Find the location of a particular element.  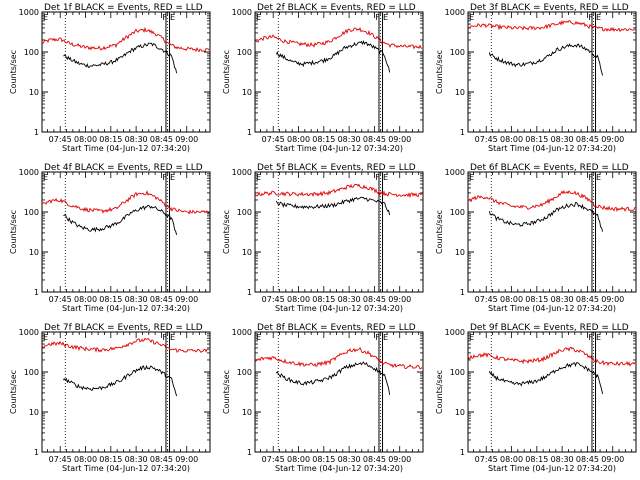

plot-title: Det 7f BLACK = Events, RED = LLD is located at coordinates (123, 328).